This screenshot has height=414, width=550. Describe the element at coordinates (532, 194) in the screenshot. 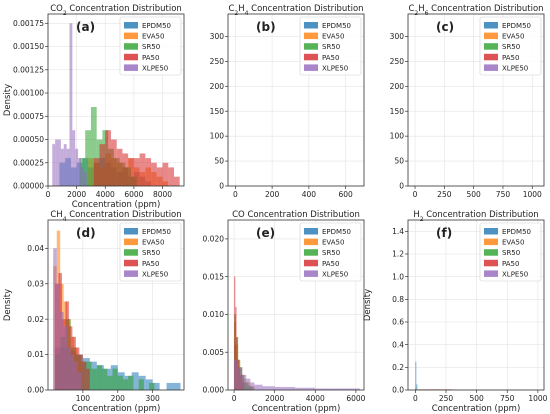

I see `x-tick-label: 1000` at that location.